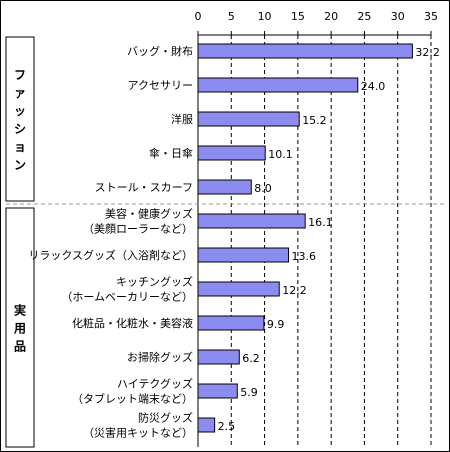 The width and height of the screenshot is (450, 452). What do you see at coordinates (20, 147) in the screenshot?
I see `group-label-char: ョ` at bounding box center [20, 147].